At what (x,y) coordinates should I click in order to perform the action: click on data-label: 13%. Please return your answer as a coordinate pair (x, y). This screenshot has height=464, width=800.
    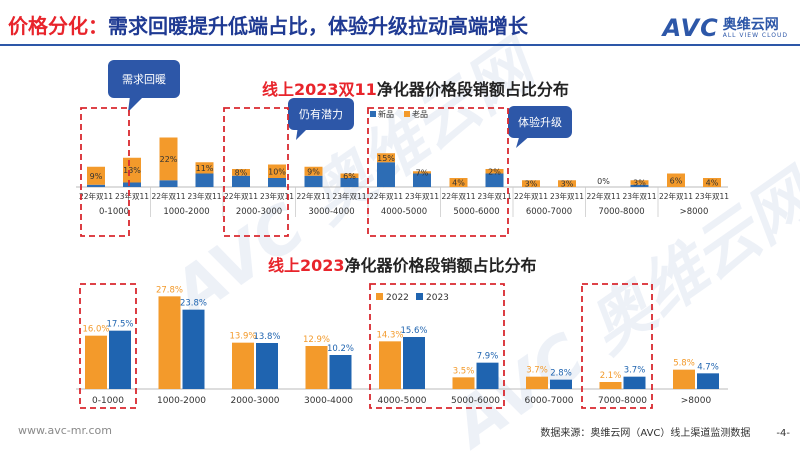
    Looking at the image, I should click on (132, 170).